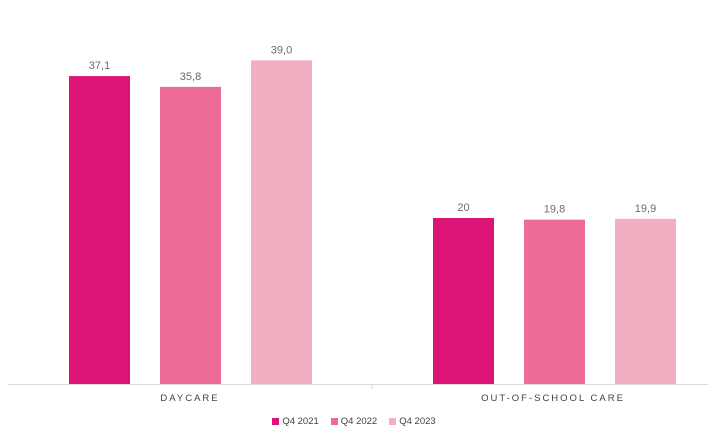  Describe the element at coordinates (190, 77) in the screenshot. I see `data-label: 35,8` at that location.